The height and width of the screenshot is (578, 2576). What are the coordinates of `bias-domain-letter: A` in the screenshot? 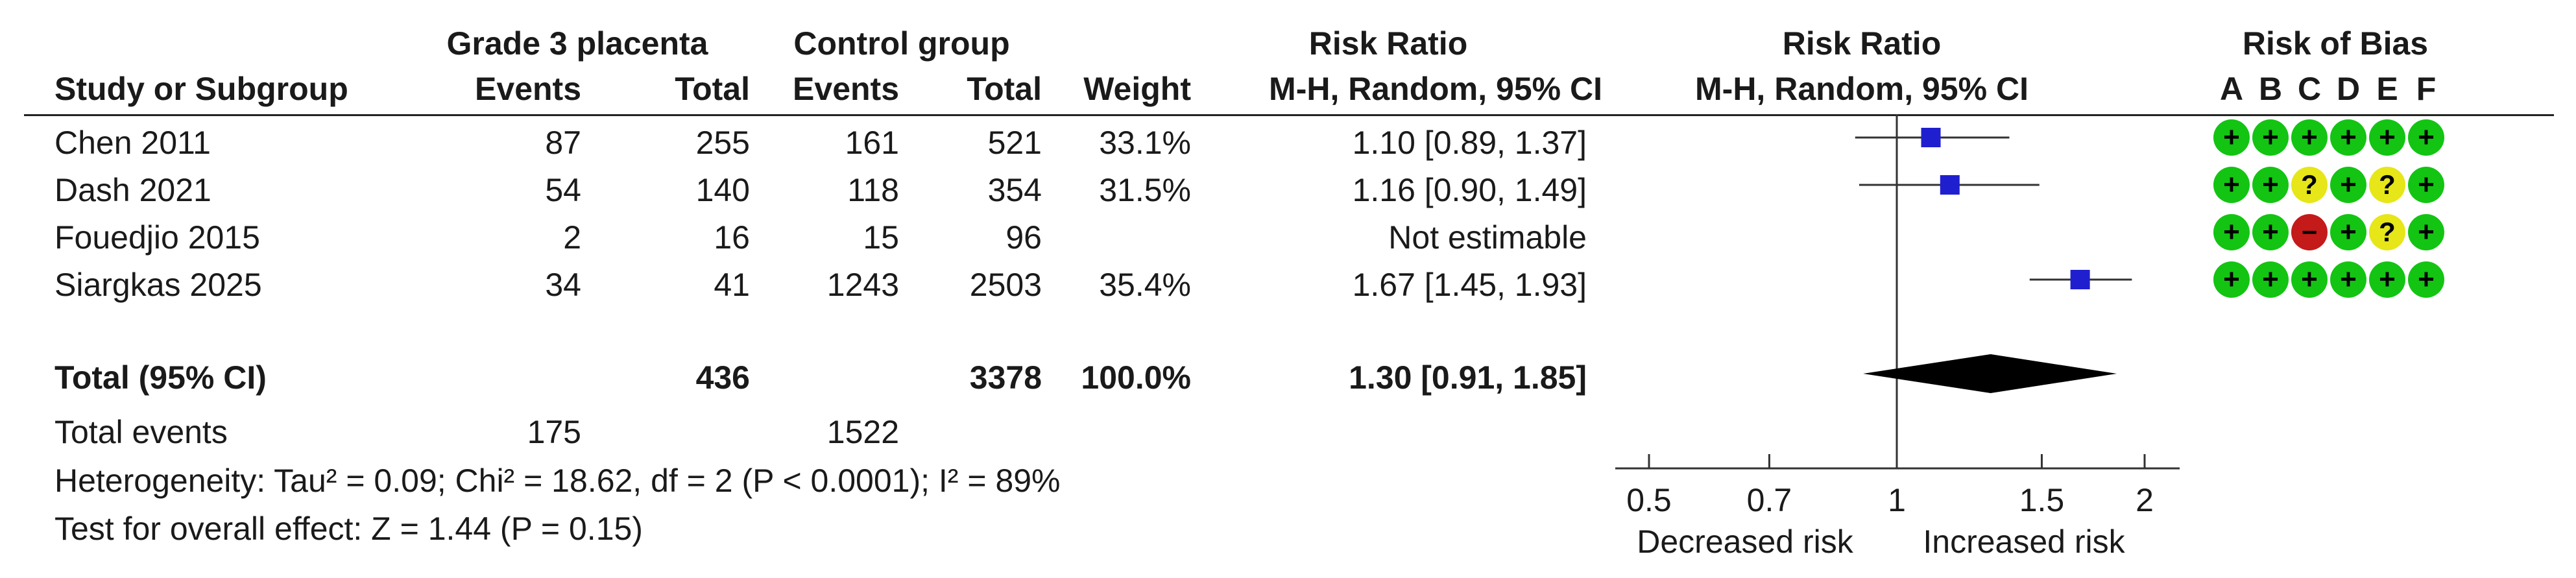 It's located at (2231, 89).